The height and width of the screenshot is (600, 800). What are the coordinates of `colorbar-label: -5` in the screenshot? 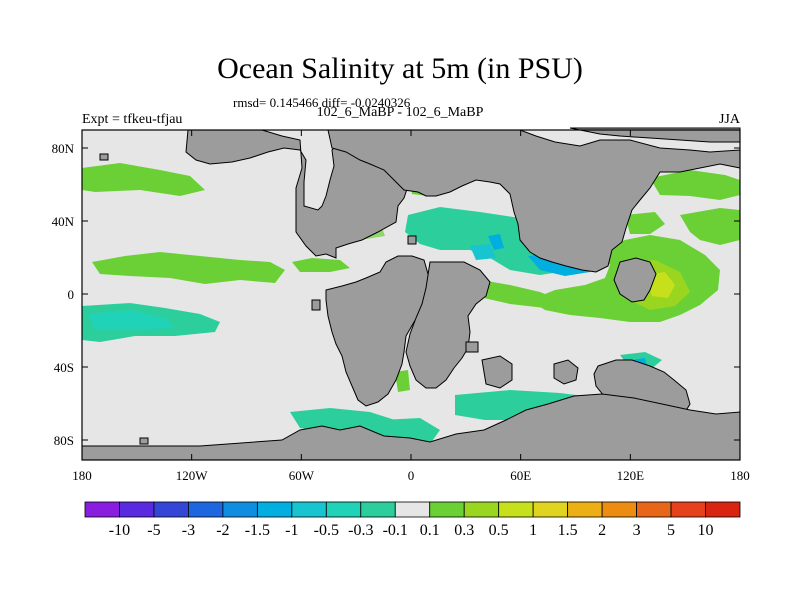 It's located at (153, 530).